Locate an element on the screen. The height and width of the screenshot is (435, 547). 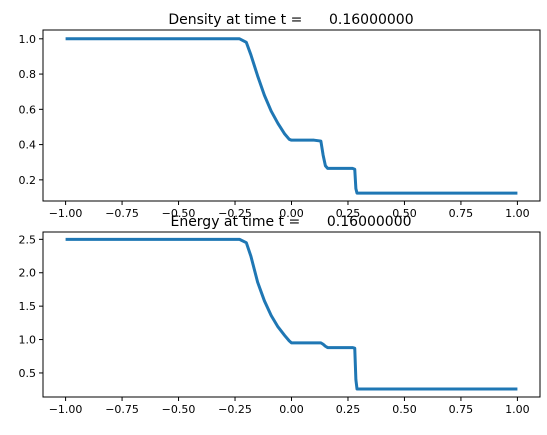
energy-x-axis: −1.00 −0.75 −0.50 −0.25 0.00 0.25 0.50 0.75 1.00 is located at coordinates (289, 406).